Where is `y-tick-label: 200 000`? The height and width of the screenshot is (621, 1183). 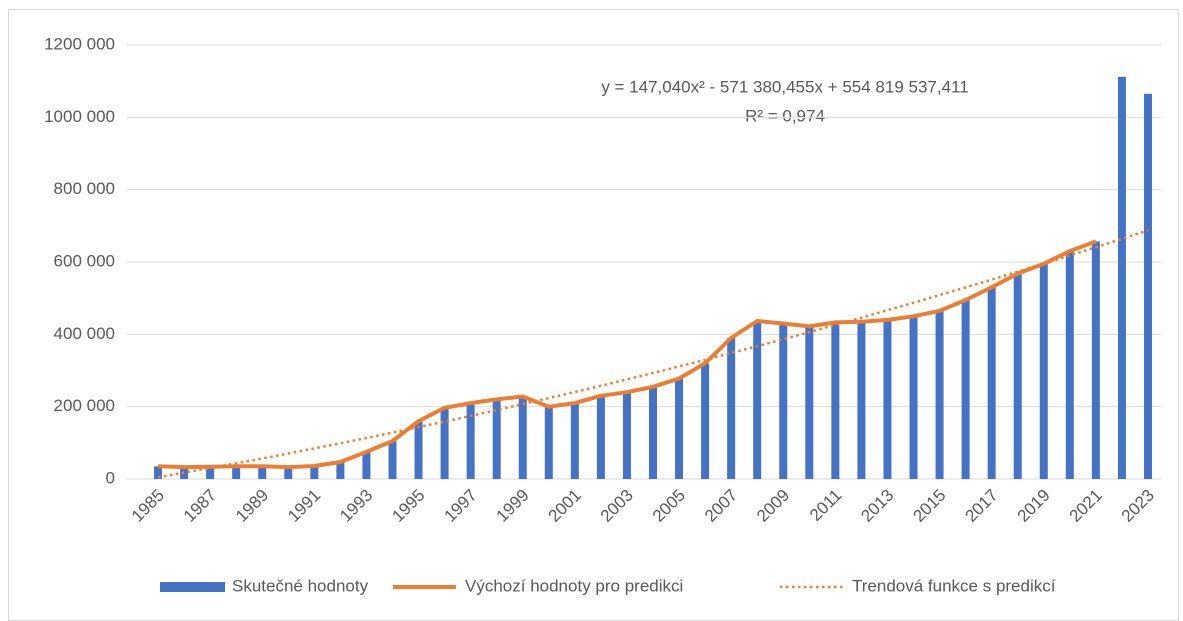
y-tick-label: 200 000 is located at coordinates (84, 405).